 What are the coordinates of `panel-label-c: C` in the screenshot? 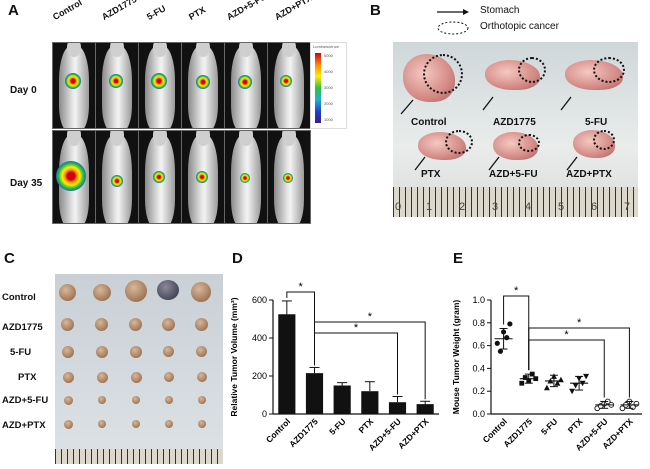 It's located at (9, 258).